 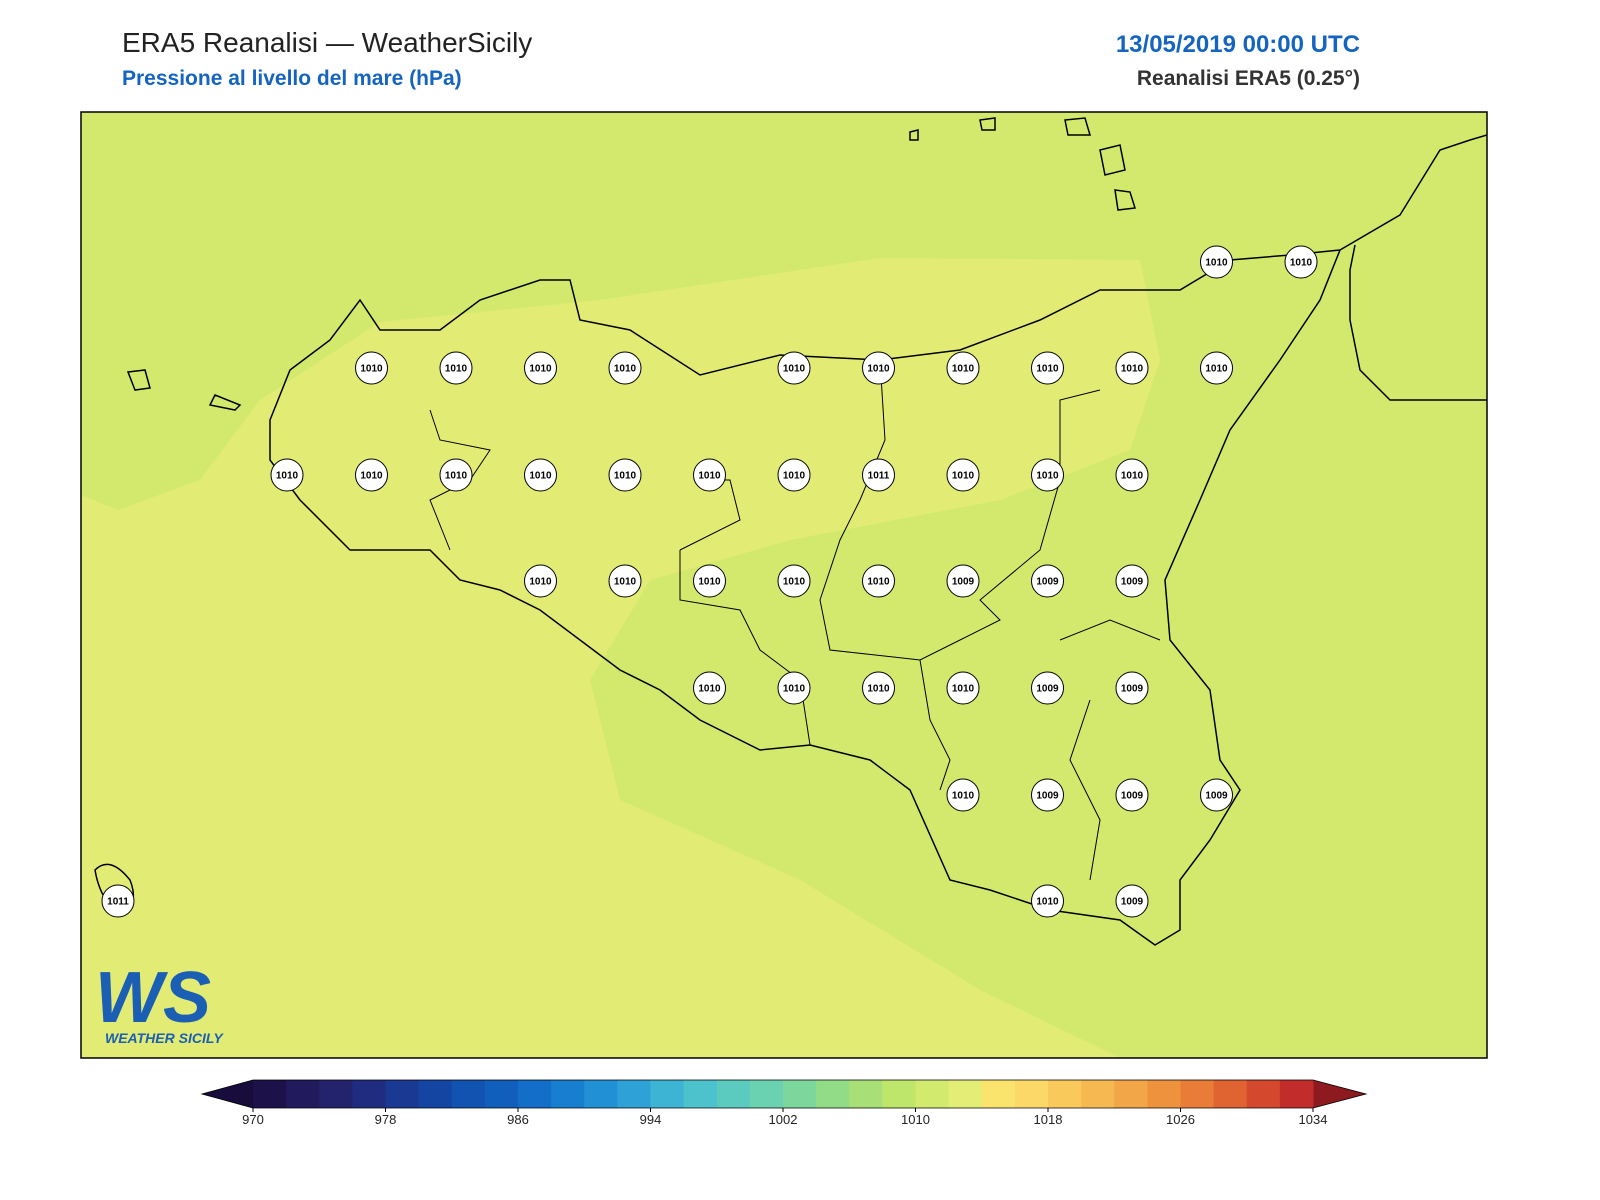 What do you see at coordinates (253, 1119) in the screenshot?
I see `colorbar-tick-label: 970` at bounding box center [253, 1119].